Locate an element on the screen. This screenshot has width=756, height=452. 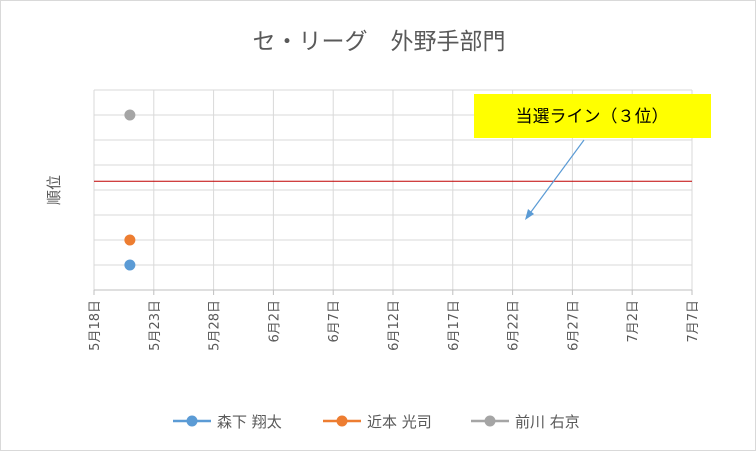
legend: 森下 翔太 近本 光司 前川 右京 is located at coordinates (376, 422).